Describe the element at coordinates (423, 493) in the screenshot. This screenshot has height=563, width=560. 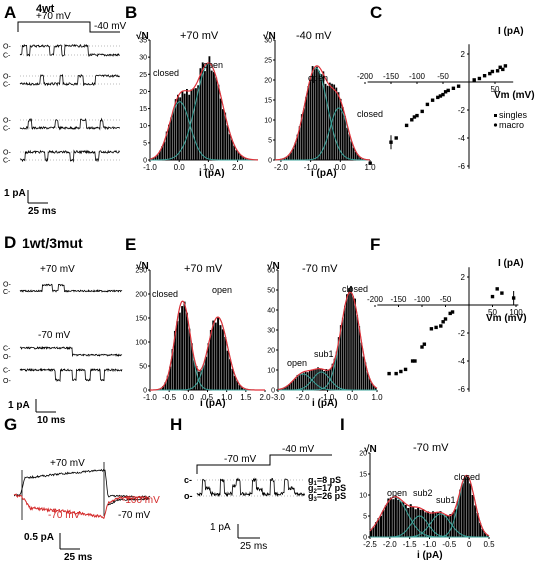
I see `i-sub2-label: sub2` at that location.